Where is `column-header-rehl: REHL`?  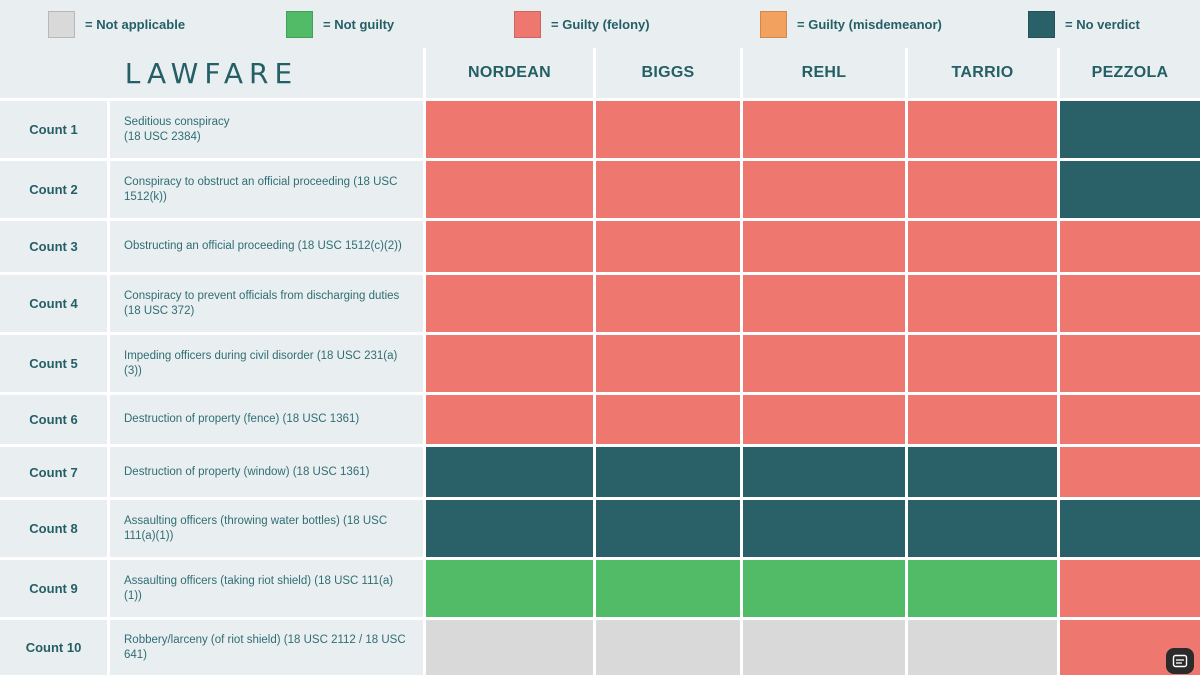 column-header-rehl: REHL is located at coordinates (824, 73).